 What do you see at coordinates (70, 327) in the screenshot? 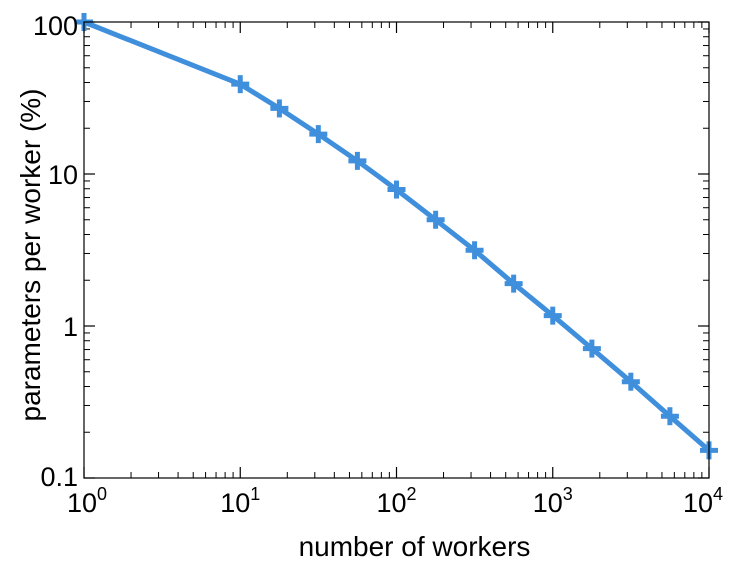
I see `y-tick-label: 1` at bounding box center [70, 327].